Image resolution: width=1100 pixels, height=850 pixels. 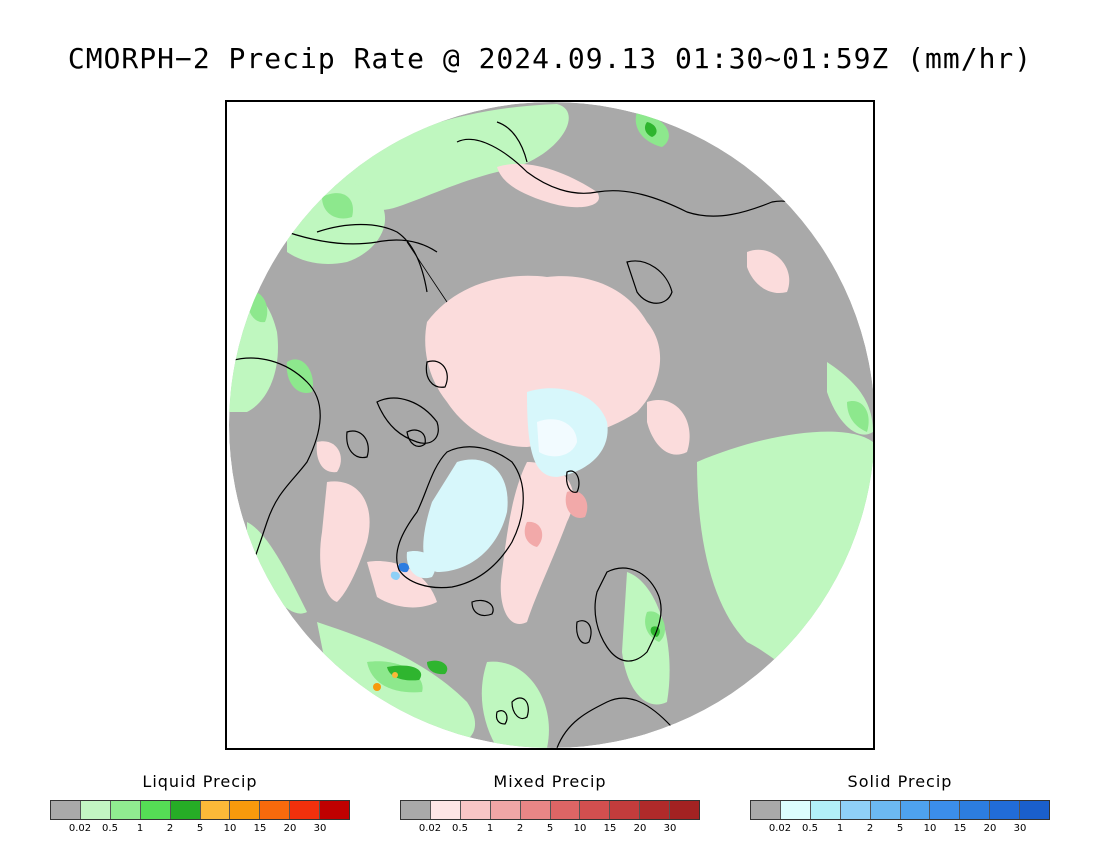 What do you see at coordinates (556, 519) in the screenshot?
I see `mixed-precip-moderate` at bounding box center [556, 519].